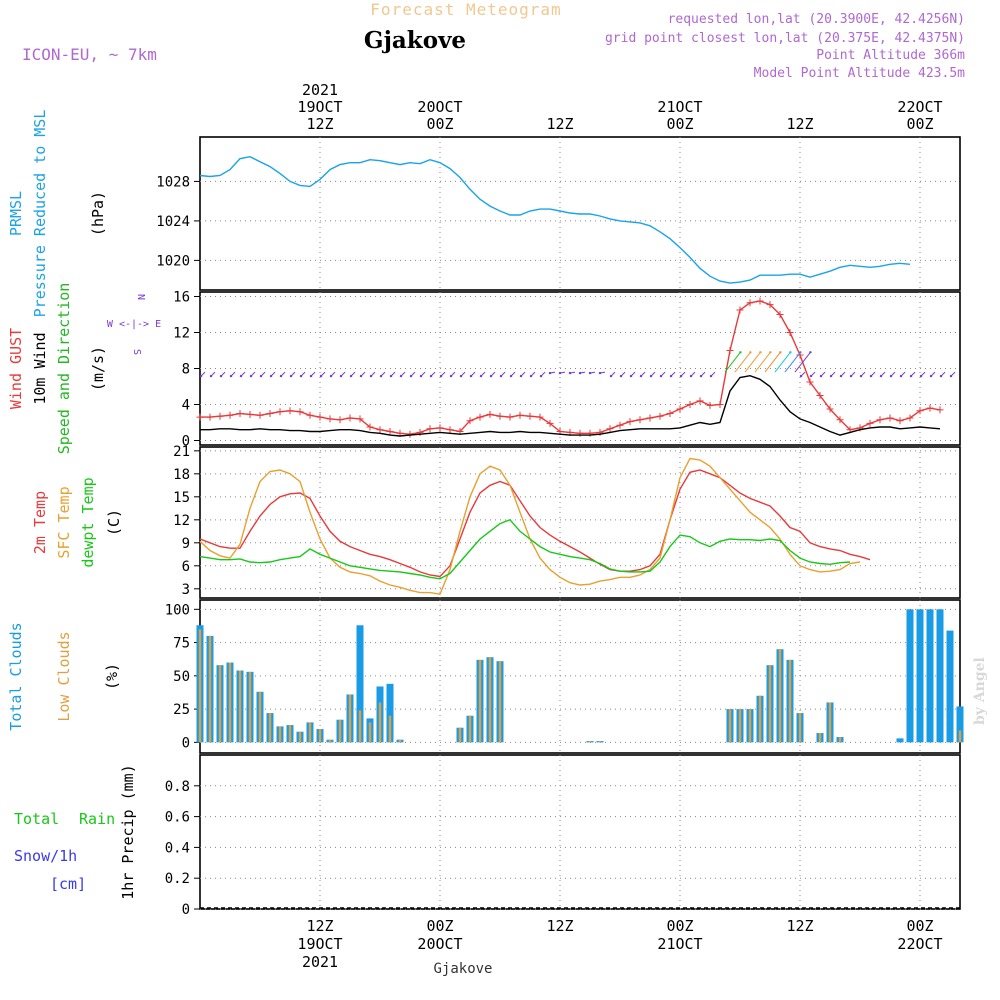 Image resolution: width=1000 pixels, height=1000 pixels. What do you see at coordinates (439, 107) in the screenshot?
I see `top-time-label: 20OCT` at bounding box center [439, 107].